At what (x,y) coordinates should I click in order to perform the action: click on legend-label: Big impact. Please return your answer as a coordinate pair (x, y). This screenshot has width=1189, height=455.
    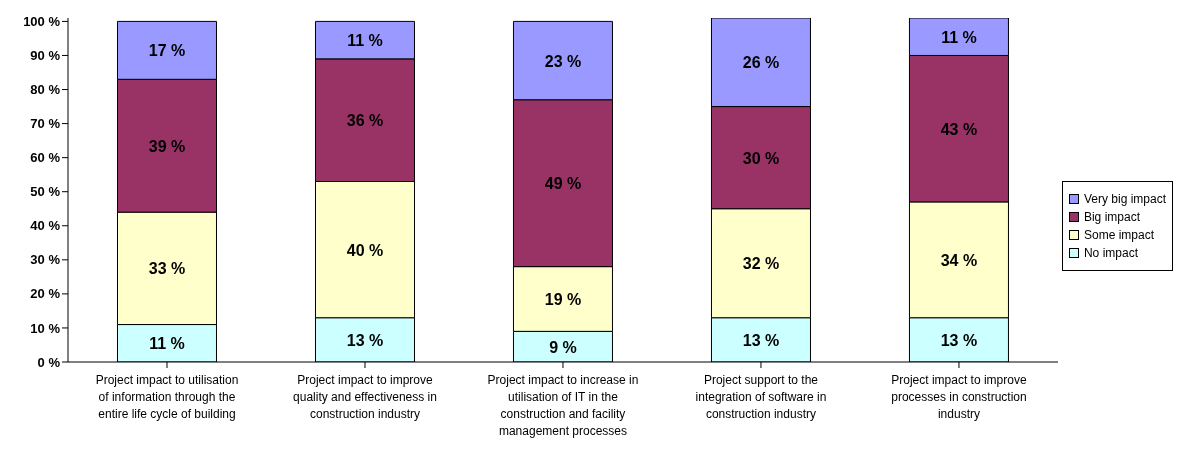
    Looking at the image, I should click on (1111, 217).